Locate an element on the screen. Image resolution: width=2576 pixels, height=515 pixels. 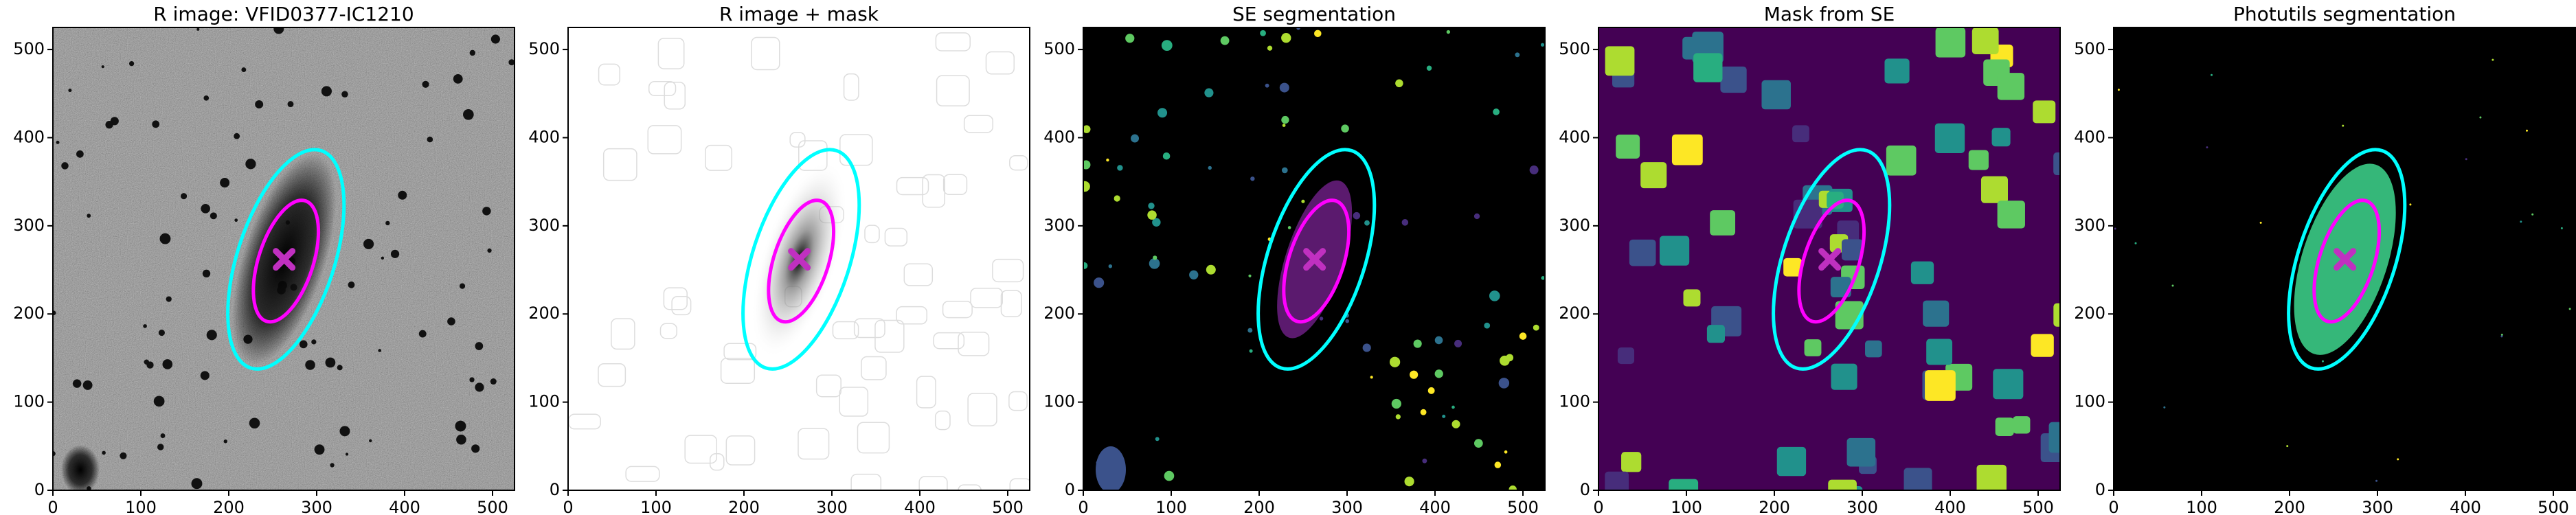
y-tick-label: 0 is located at coordinates (555, 489).